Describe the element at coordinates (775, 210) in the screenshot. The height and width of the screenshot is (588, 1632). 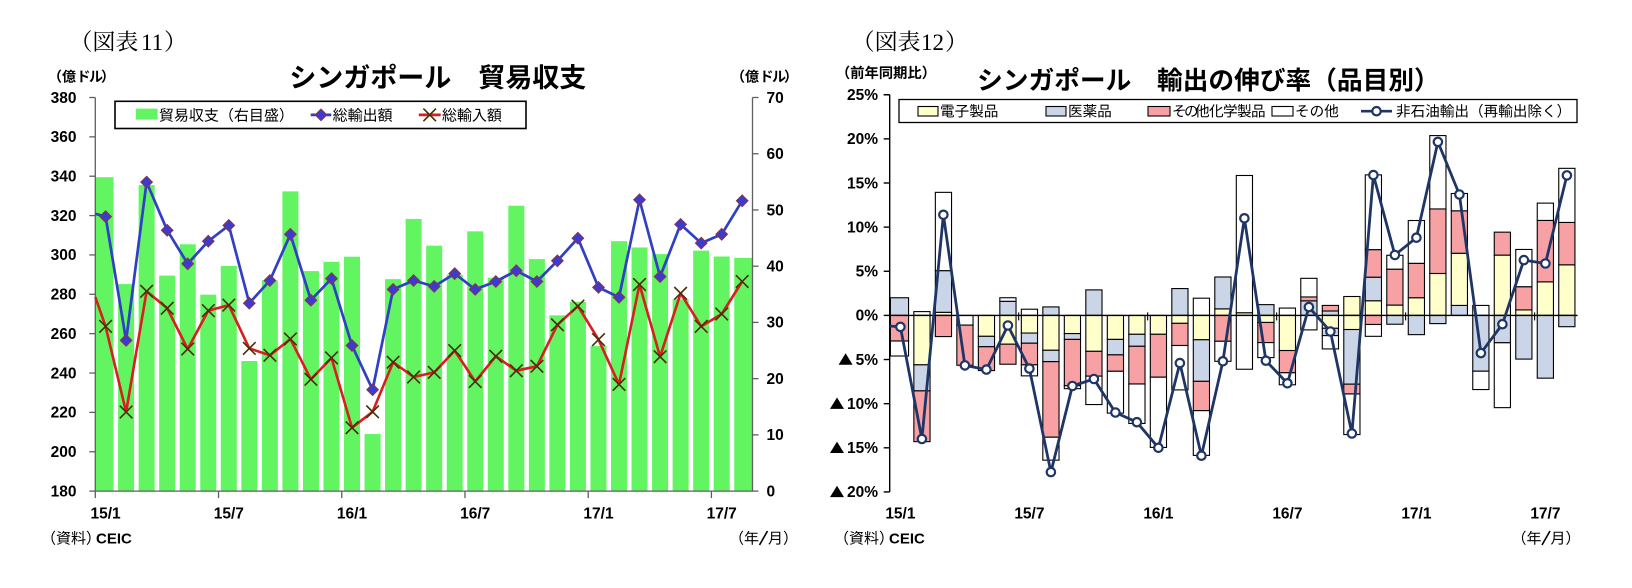
I see `svg-text: 50` at that location.